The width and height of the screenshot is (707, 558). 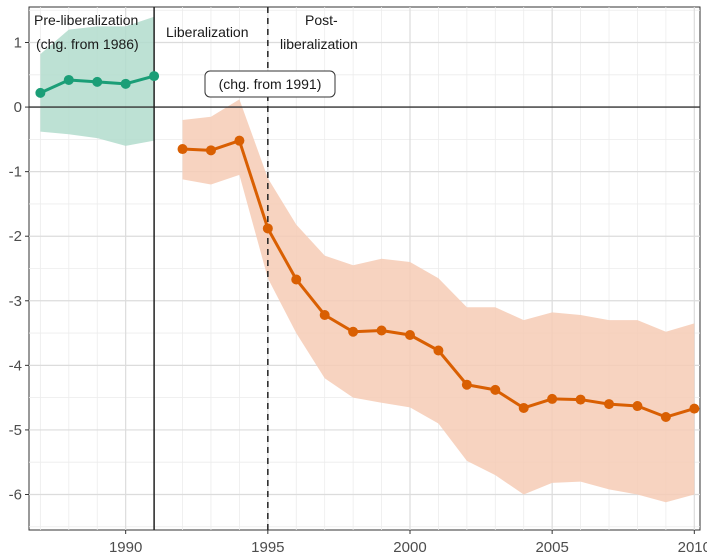 I want to click on y-tick-label: 0, so click(x=18, y=107).